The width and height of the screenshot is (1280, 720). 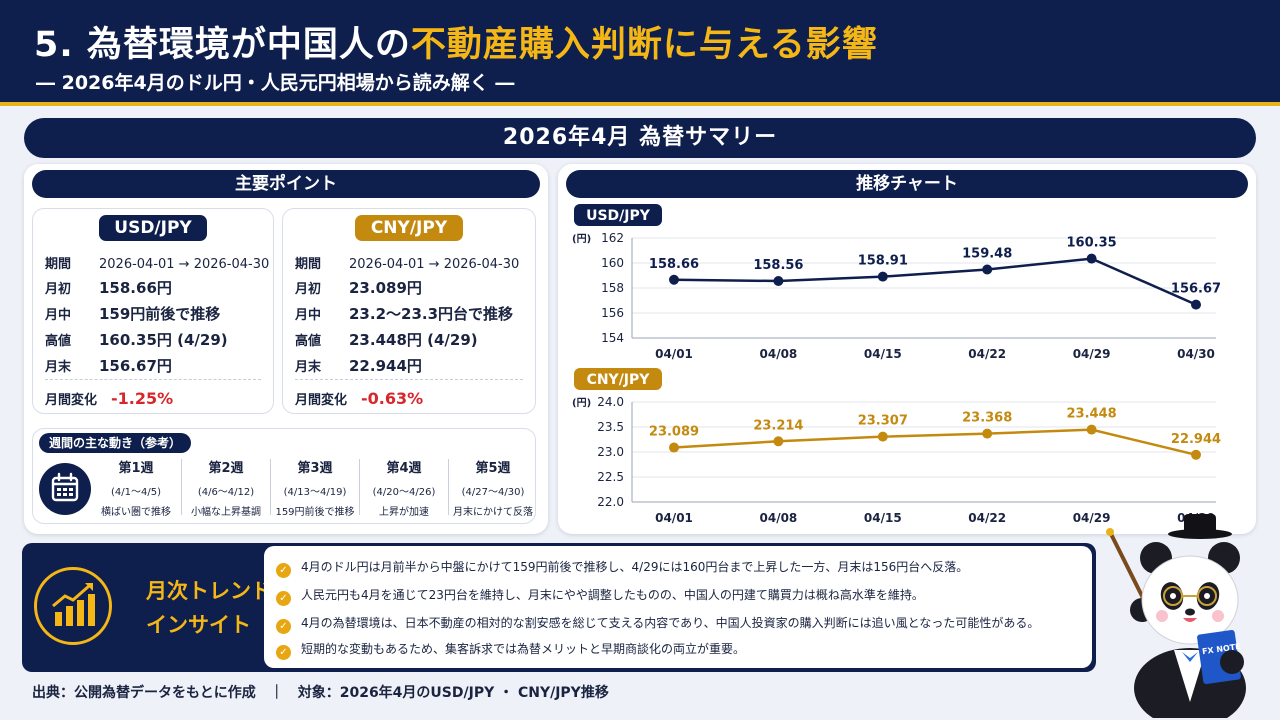 I want to click on cny-jpy-series-line, so click(x=935, y=442).